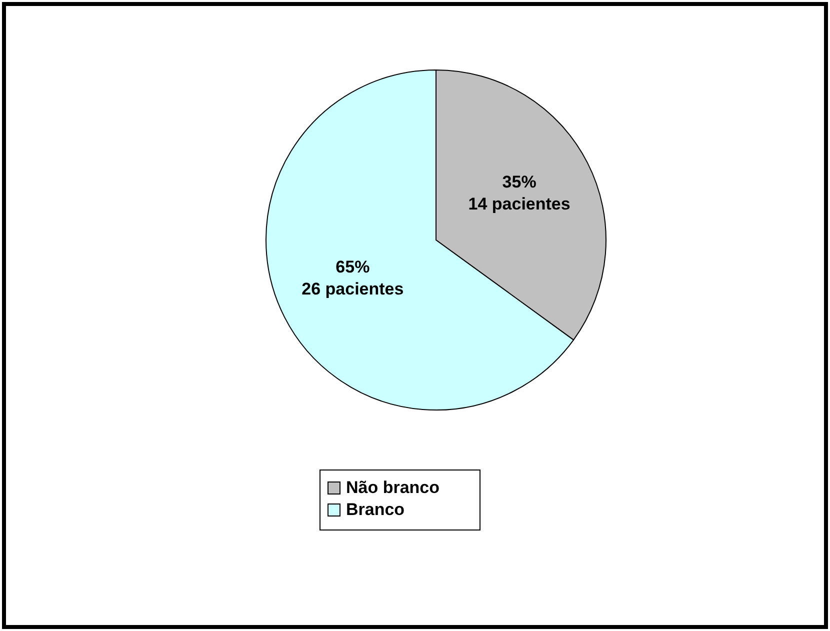 The width and height of the screenshot is (830, 631). What do you see at coordinates (353, 277) in the screenshot?
I see `data-label: 65% 26 pacientes` at bounding box center [353, 277].